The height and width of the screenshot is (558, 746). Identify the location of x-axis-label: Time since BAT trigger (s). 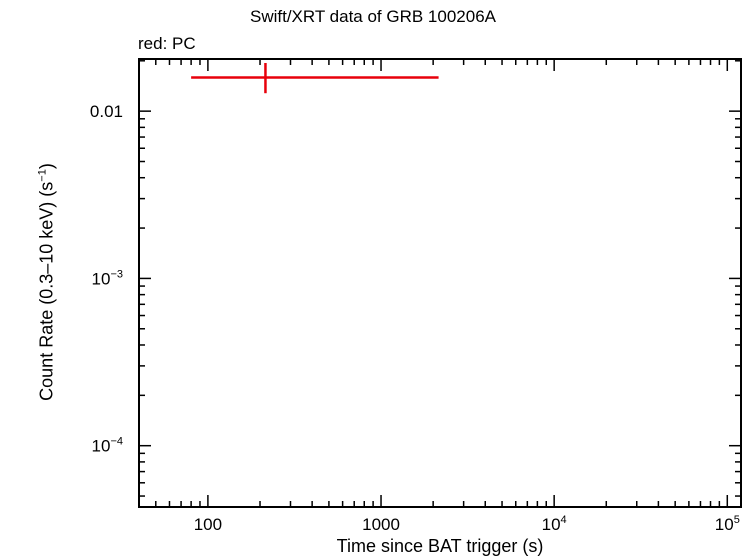
(440, 546).